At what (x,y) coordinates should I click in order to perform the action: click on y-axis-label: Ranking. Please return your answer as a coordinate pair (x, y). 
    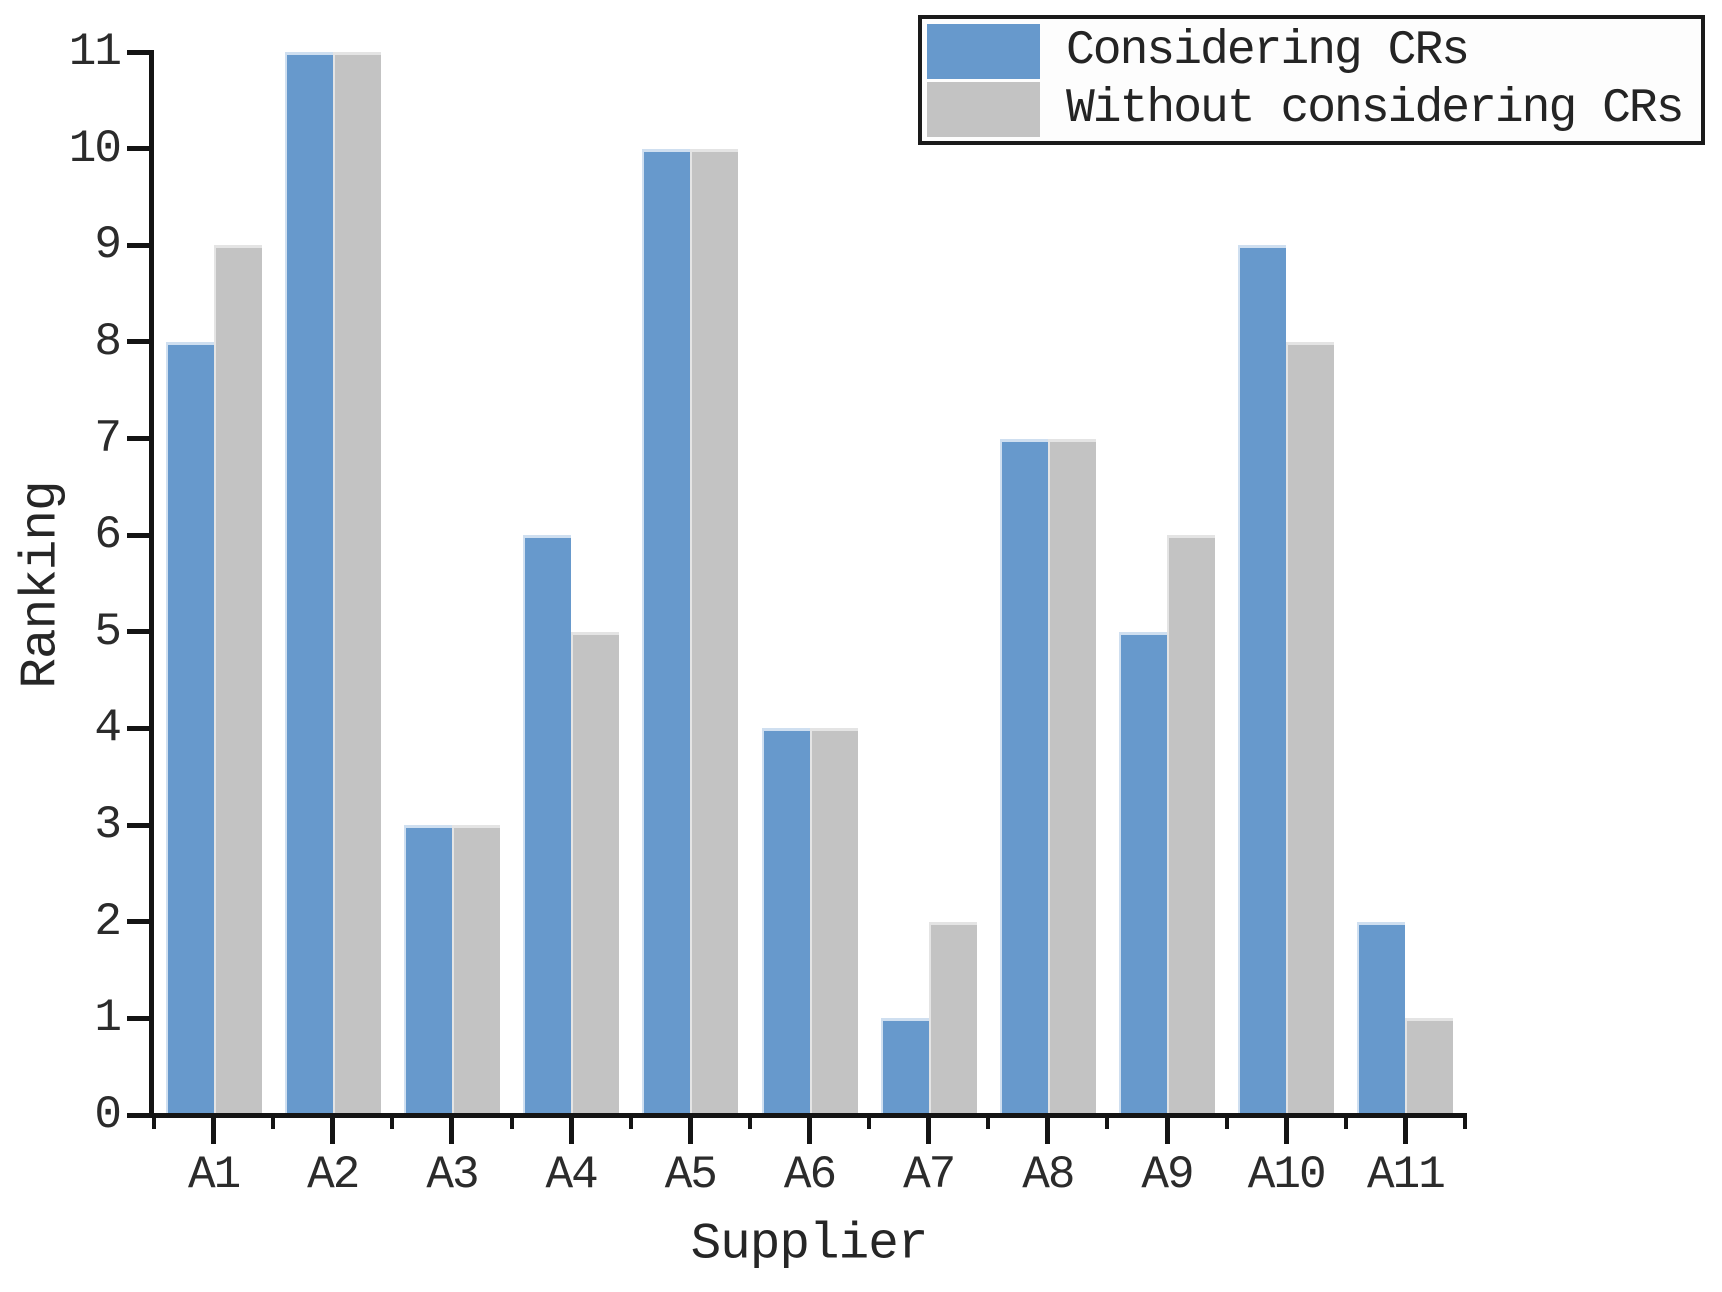
    Looking at the image, I should click on (42, 585).